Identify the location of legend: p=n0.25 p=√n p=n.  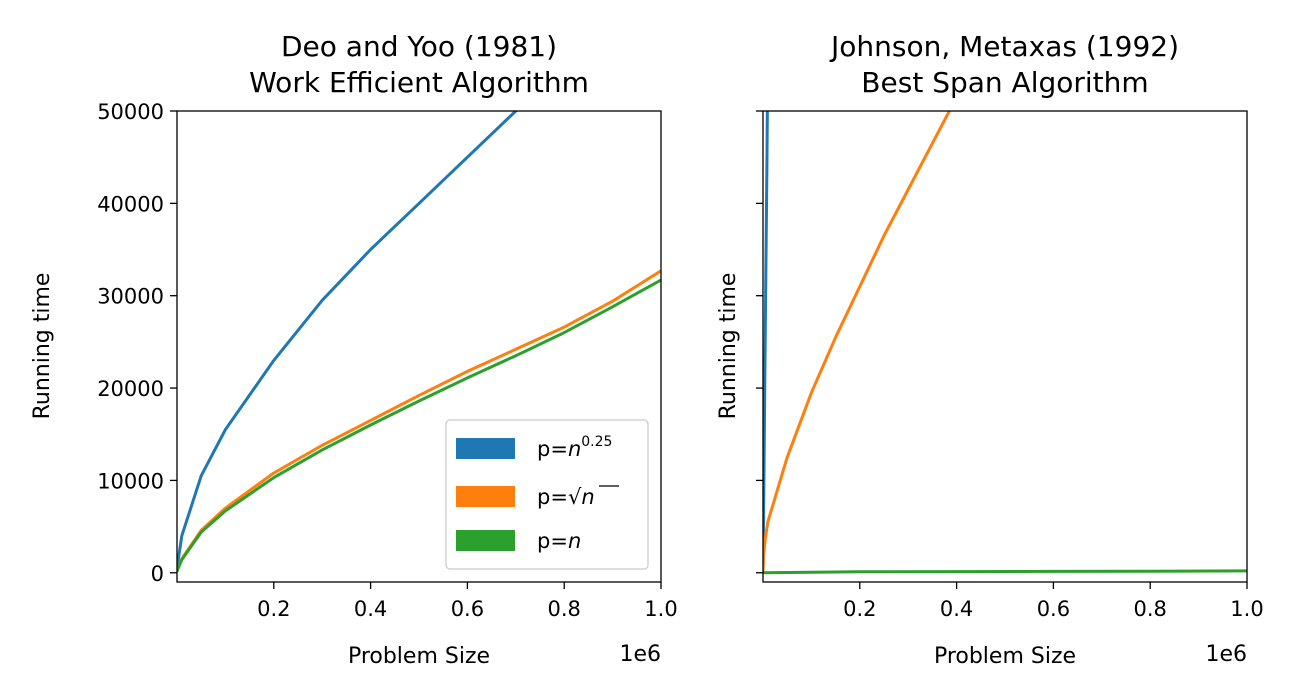
(547, 494).